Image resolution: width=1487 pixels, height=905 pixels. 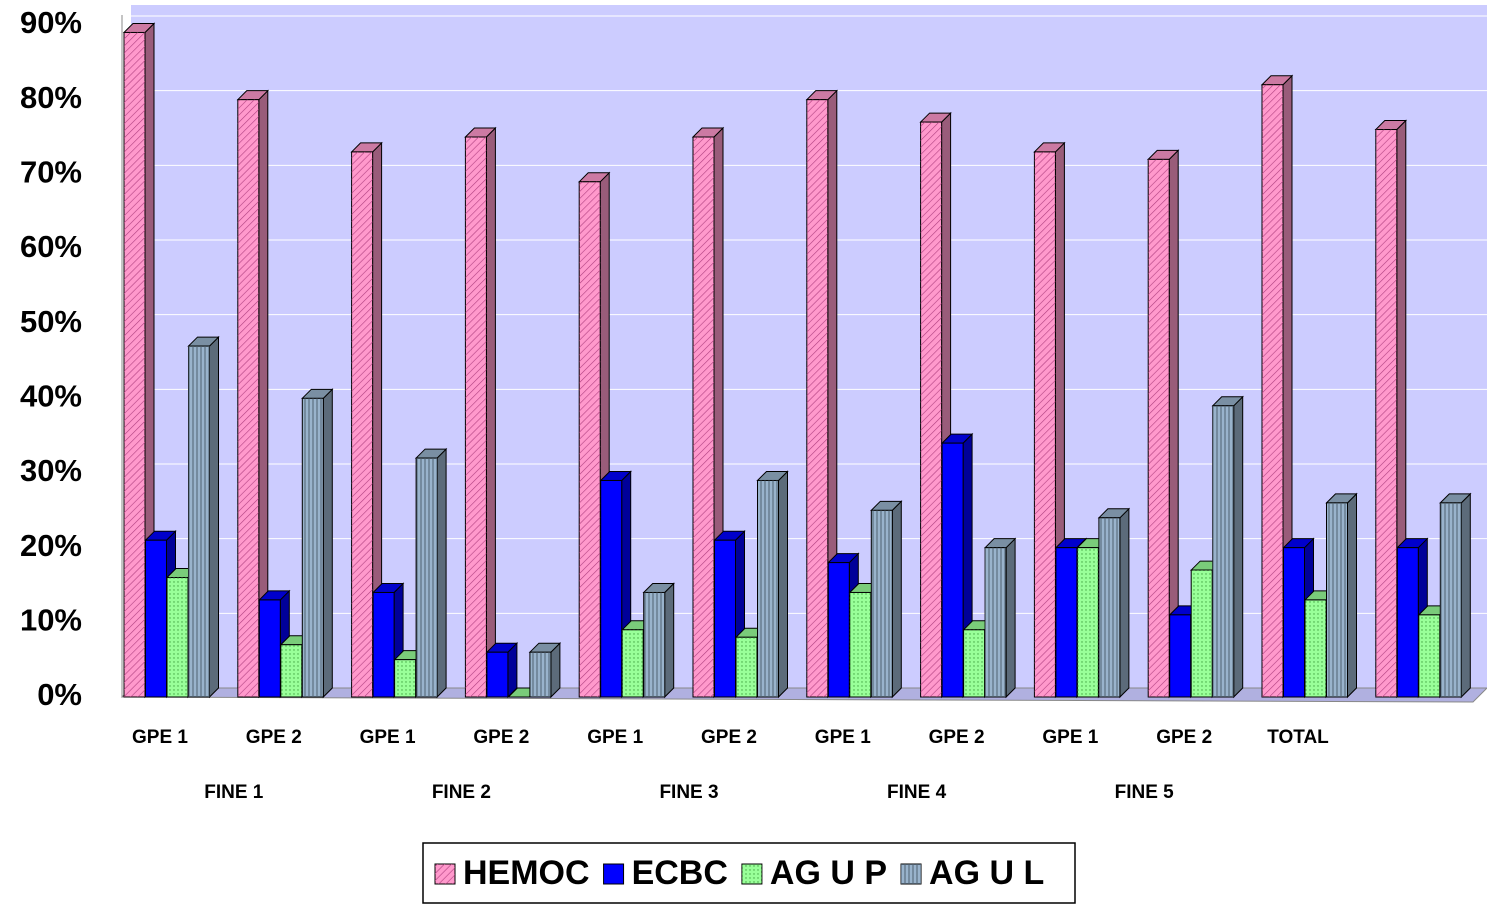 What do you see at coordinates (234, 792) in the screenshot?
I see `x-group-label: FINE 1` at bounding box center [234, 792].